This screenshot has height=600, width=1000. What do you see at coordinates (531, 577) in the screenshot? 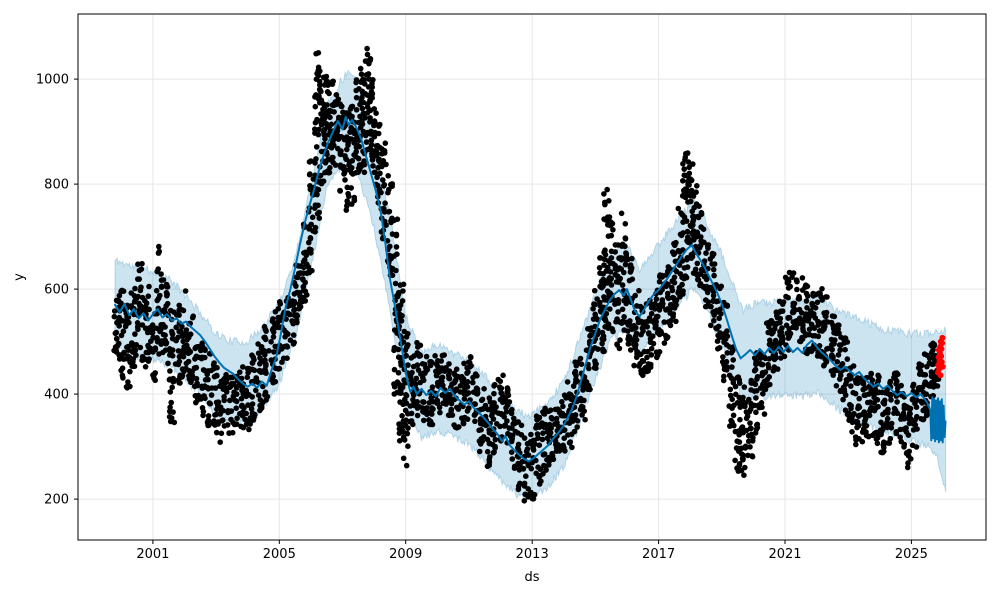
I see `x-axis-label: ds` at bounding box center [531, 577].